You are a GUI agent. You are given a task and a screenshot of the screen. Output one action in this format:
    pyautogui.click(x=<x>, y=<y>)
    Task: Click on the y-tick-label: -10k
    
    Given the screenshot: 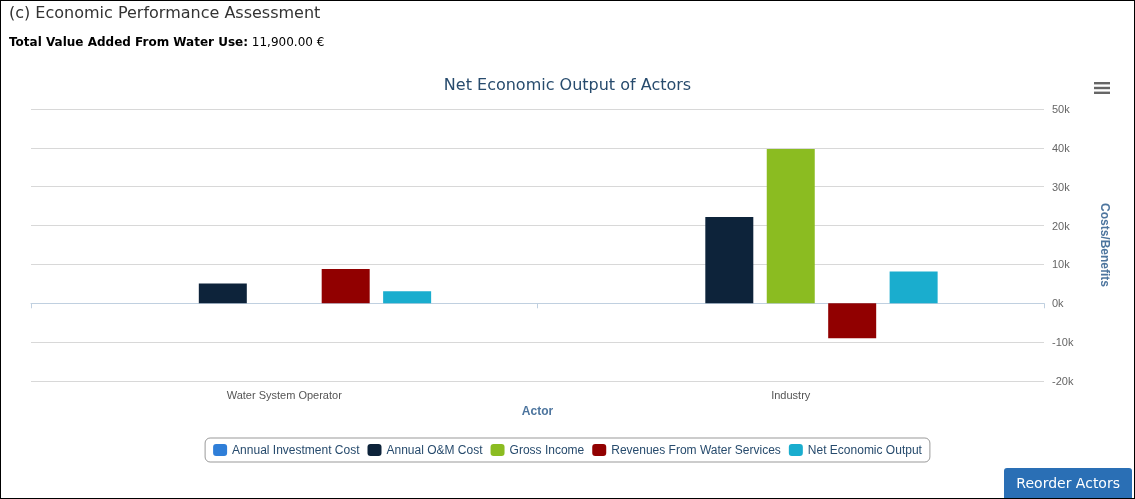 What is the action you would take?
    pyautogui.click(x=1063, y=342)
    